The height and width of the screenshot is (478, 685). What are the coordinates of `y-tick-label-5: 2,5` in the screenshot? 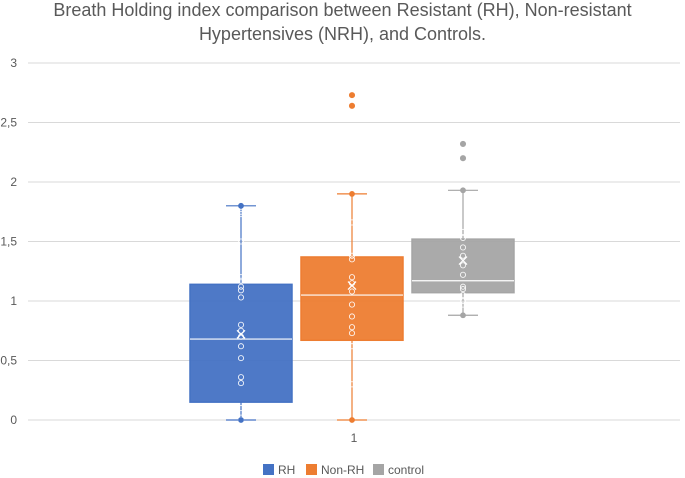 It's located at (8, 123).